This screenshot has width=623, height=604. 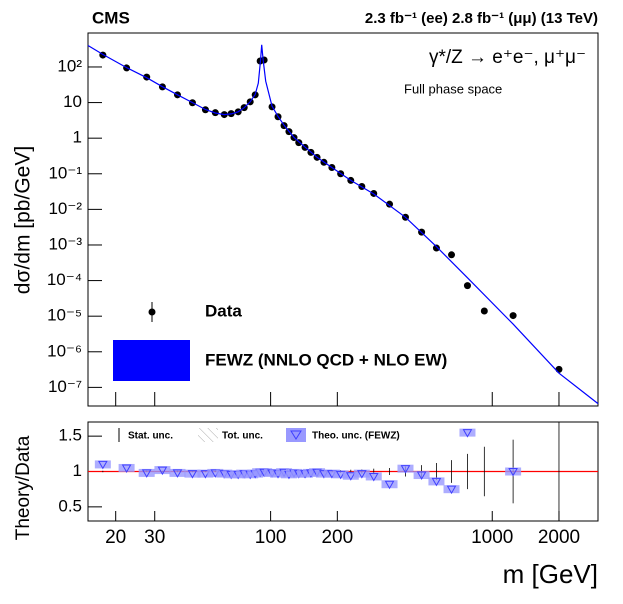 What do you see at coordinates (111, 17) in the screenshot?
I see `experiment: CMS` at bounding box center [111, 17].